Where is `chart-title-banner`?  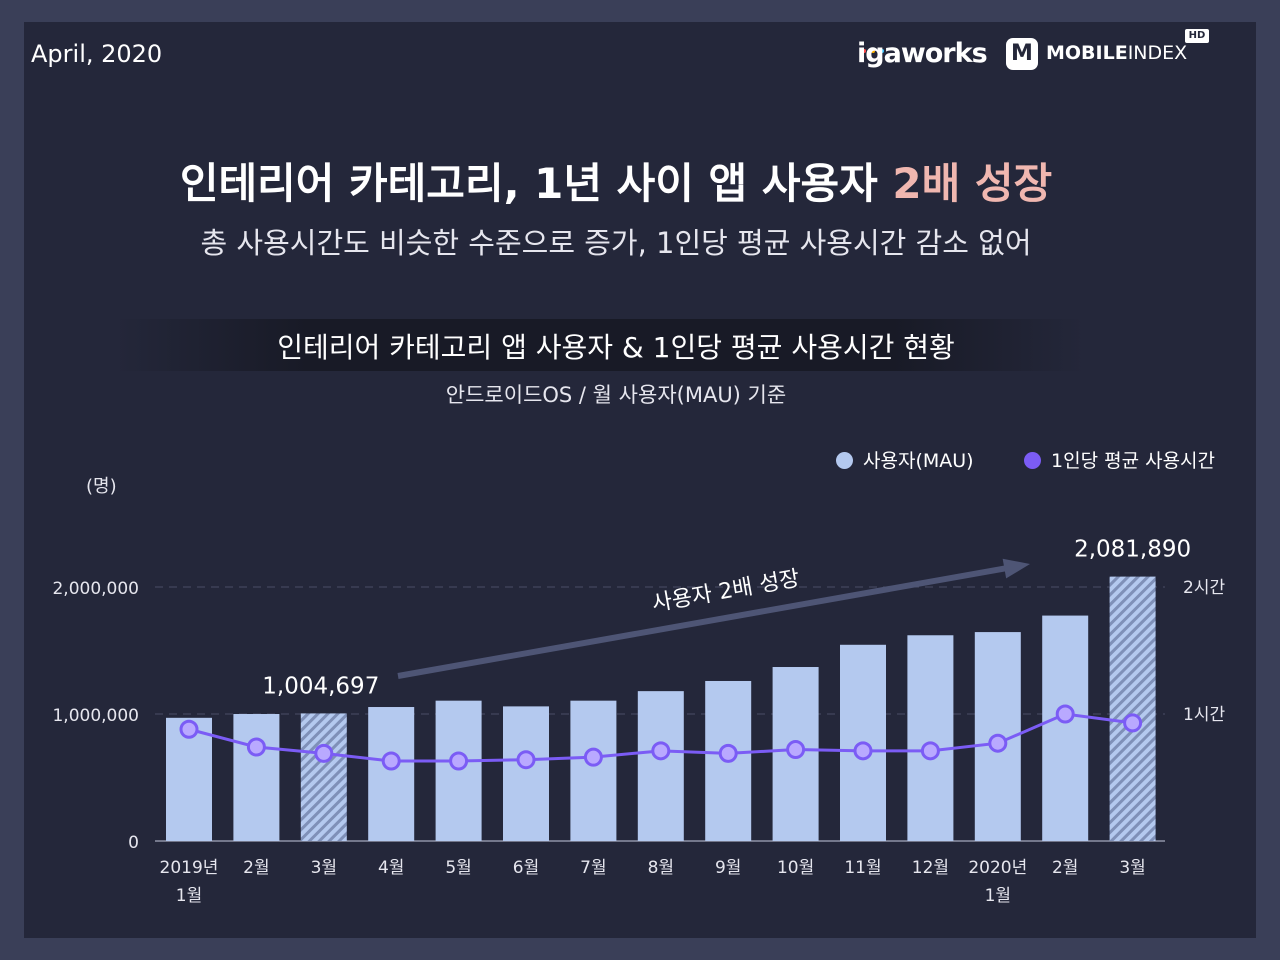 chart-title-banner is located at coordinates (600, 345).